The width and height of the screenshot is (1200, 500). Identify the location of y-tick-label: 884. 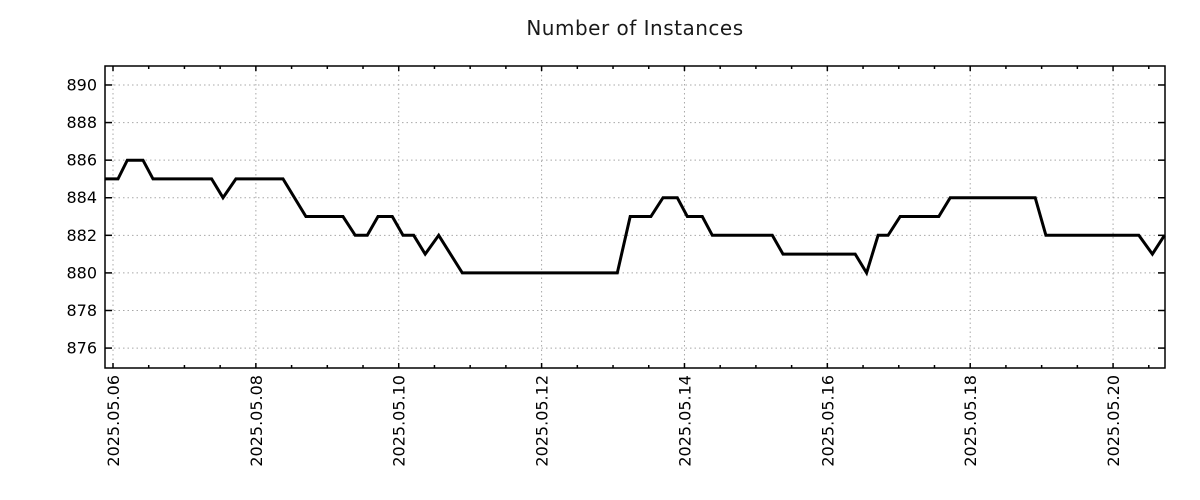
(81, 197).